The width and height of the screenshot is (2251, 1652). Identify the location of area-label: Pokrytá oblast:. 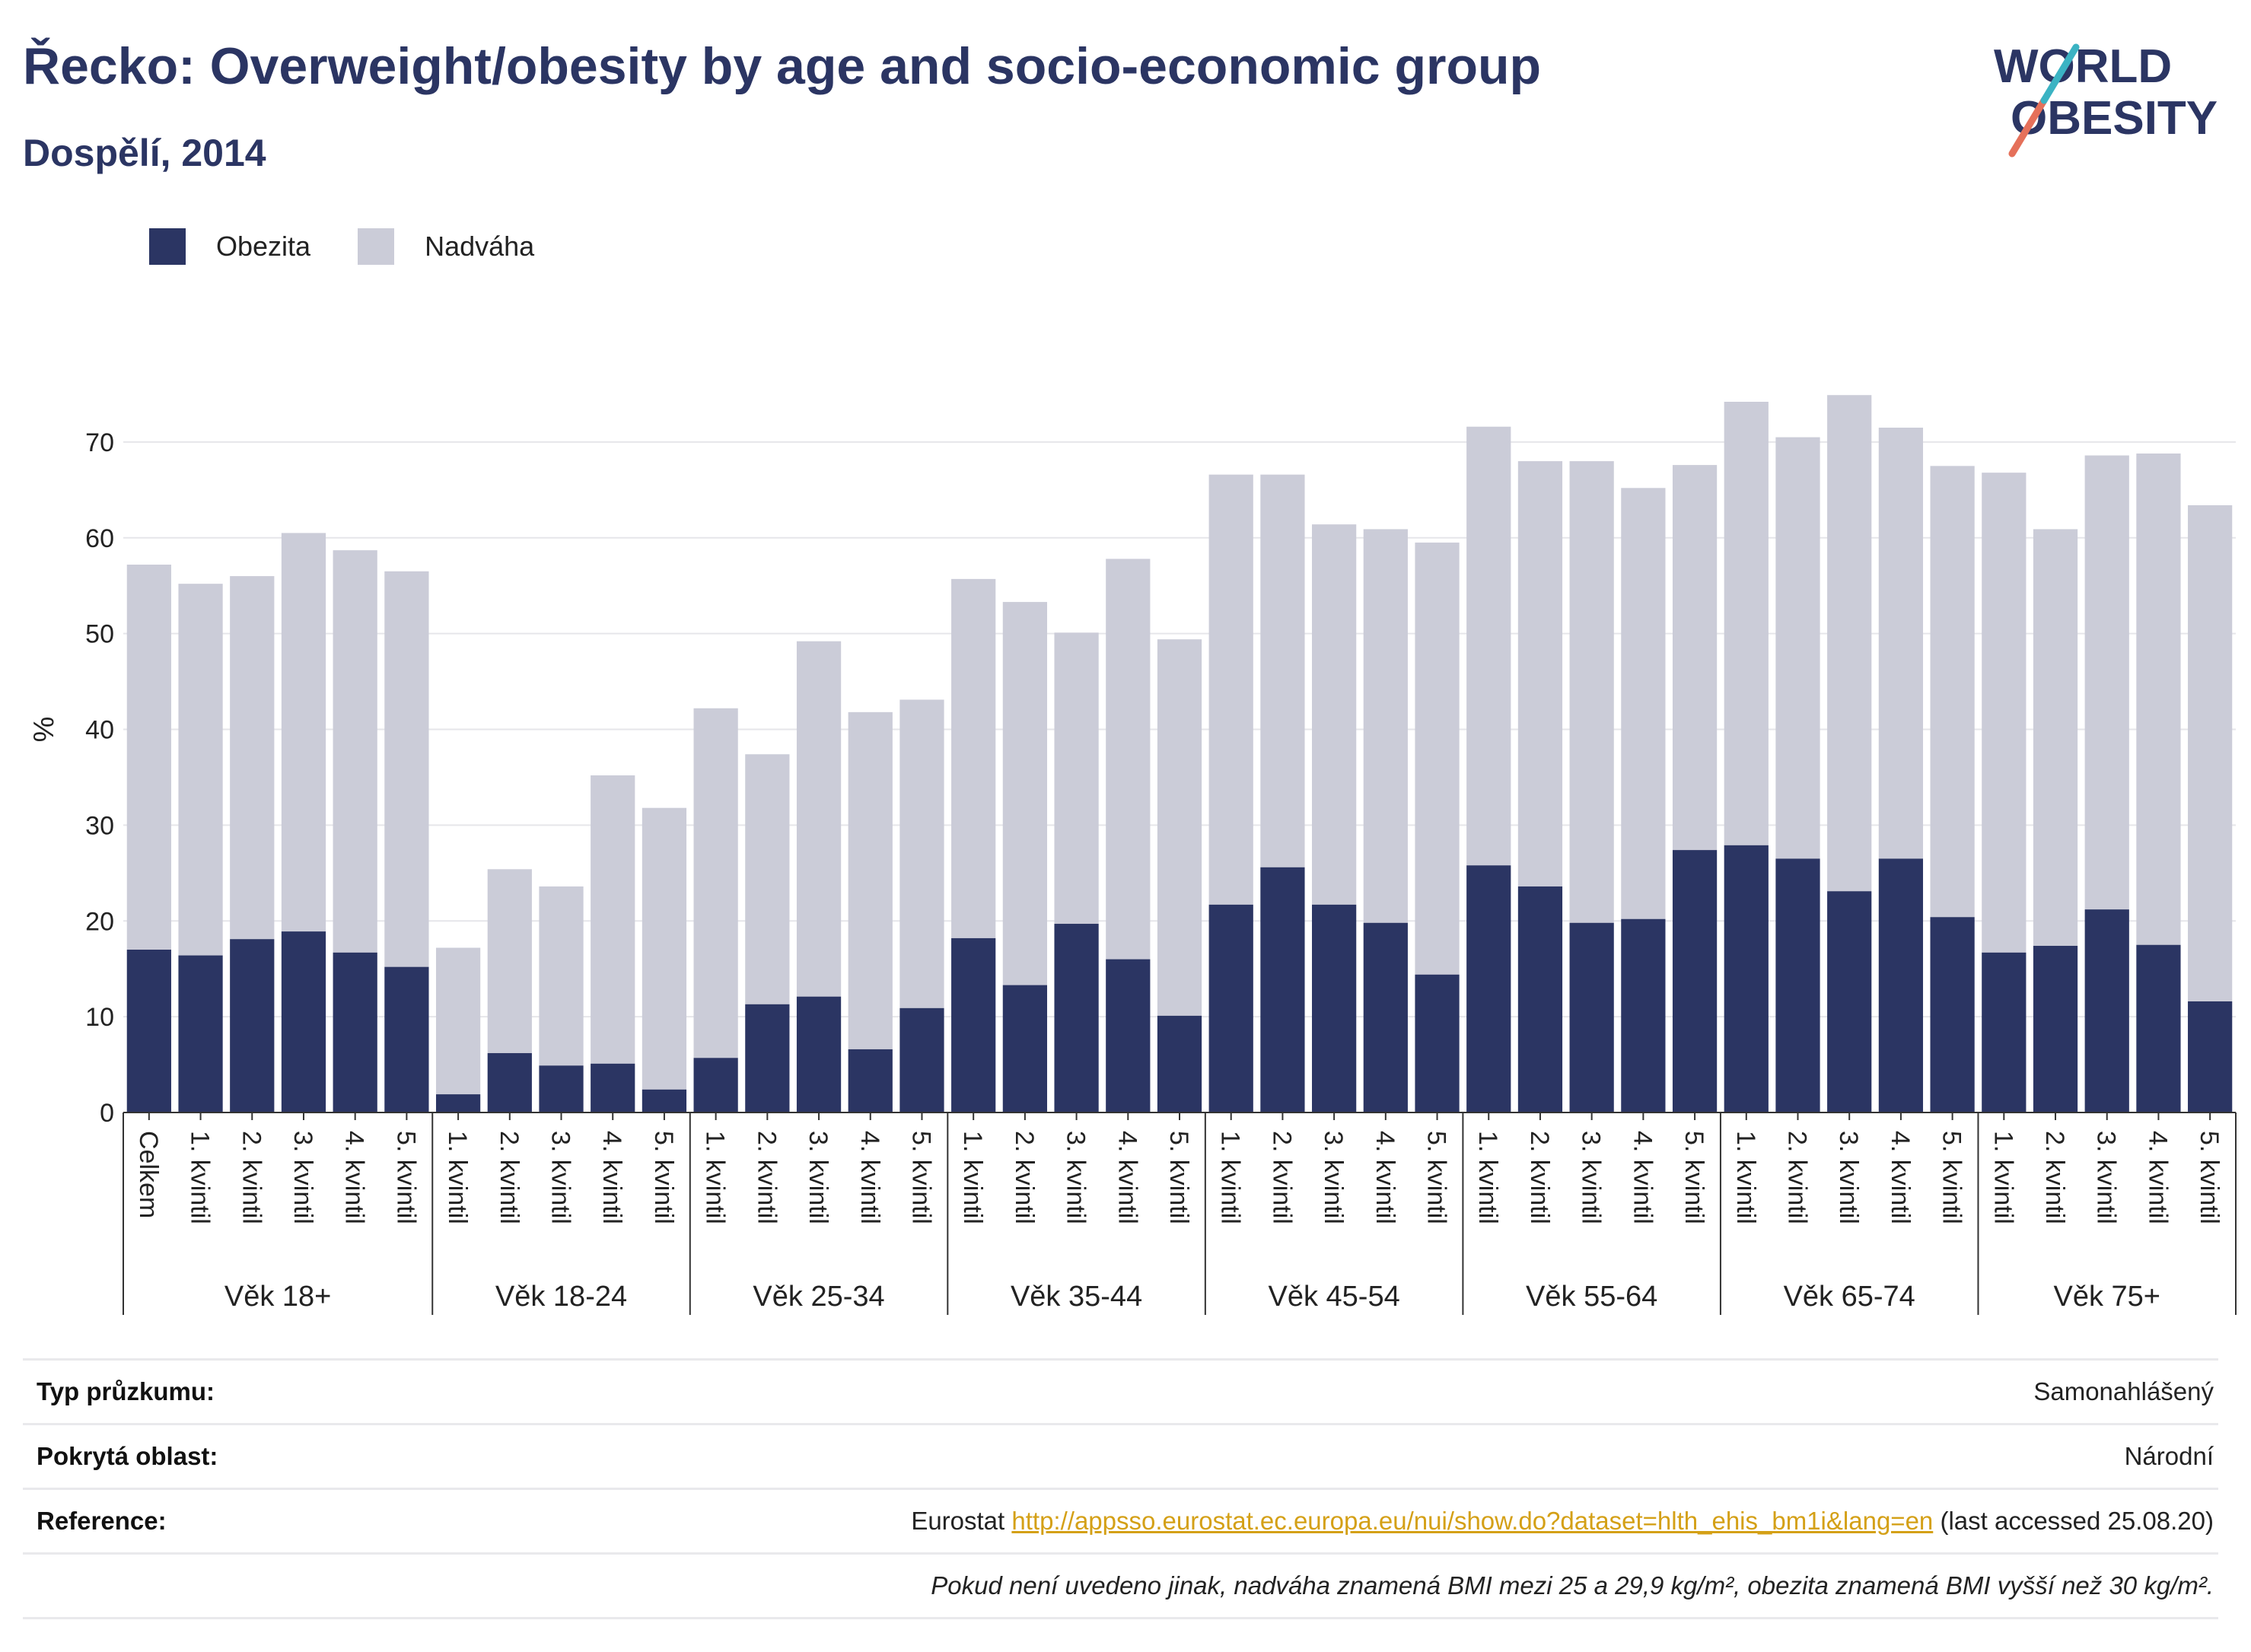
(127, 1456).